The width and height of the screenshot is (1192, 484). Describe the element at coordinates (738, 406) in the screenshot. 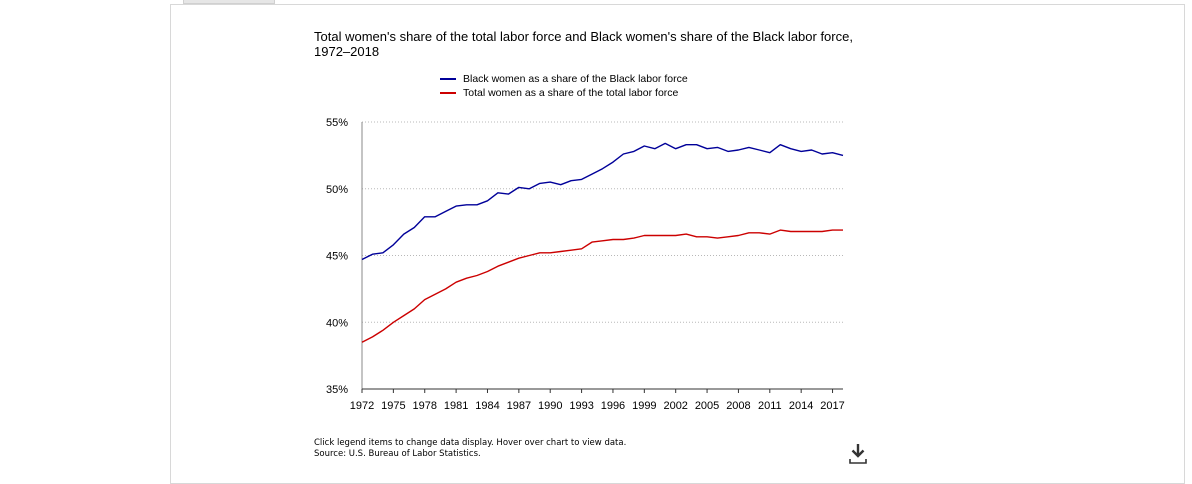

I see `x-tick-label: 2008` at that location.